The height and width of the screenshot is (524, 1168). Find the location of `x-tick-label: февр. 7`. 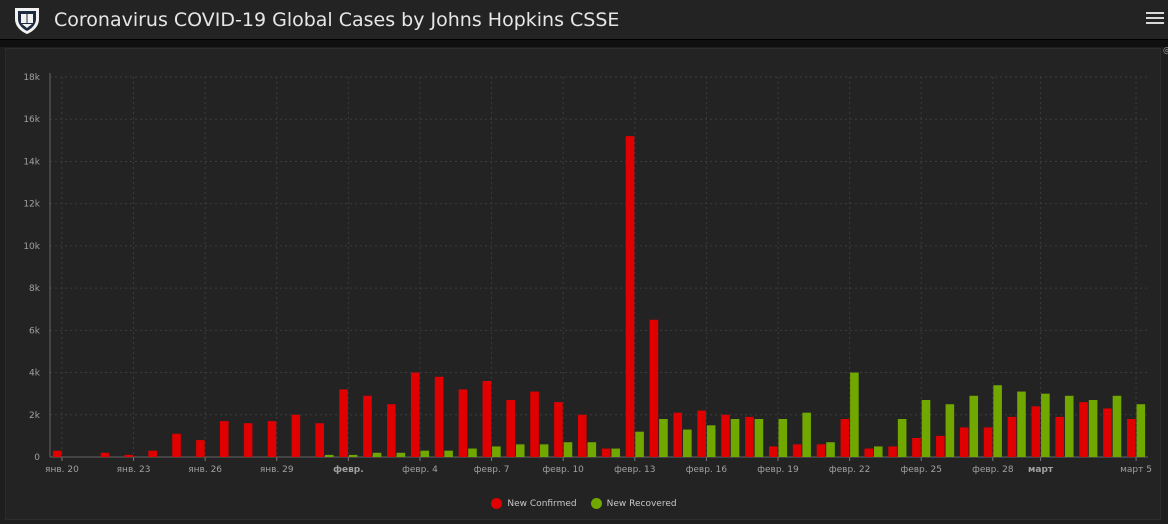

x-tick-label: февр. 7 is located at coordinates (492, 470).